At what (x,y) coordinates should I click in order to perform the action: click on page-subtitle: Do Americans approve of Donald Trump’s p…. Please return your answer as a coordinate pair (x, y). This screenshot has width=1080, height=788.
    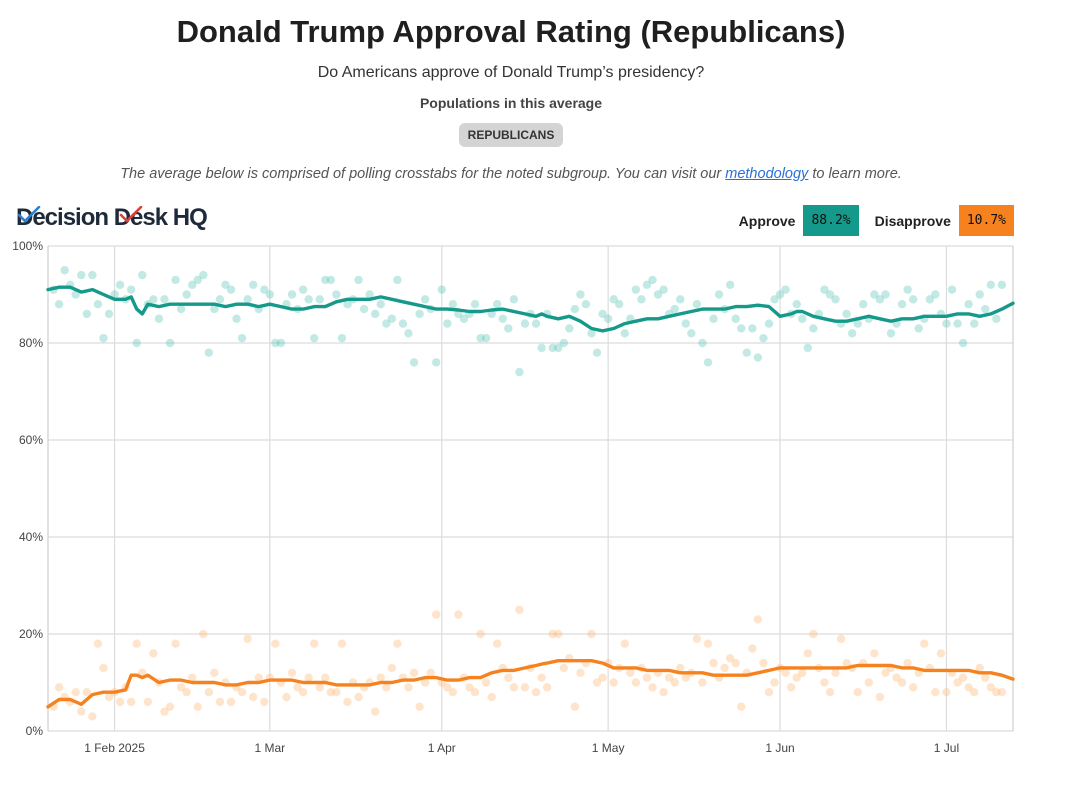
    Looking at the image, I should click on (511, 72).